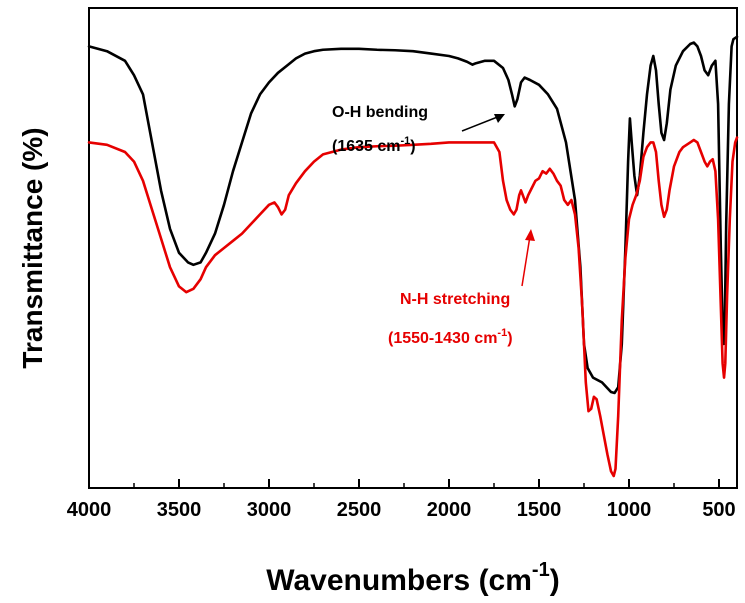 This screenshot has width=745, height=603. Describe the element at coordinates (449, 510) in the screenshot. I see `x-tick-label-2000: 2000` at that location.